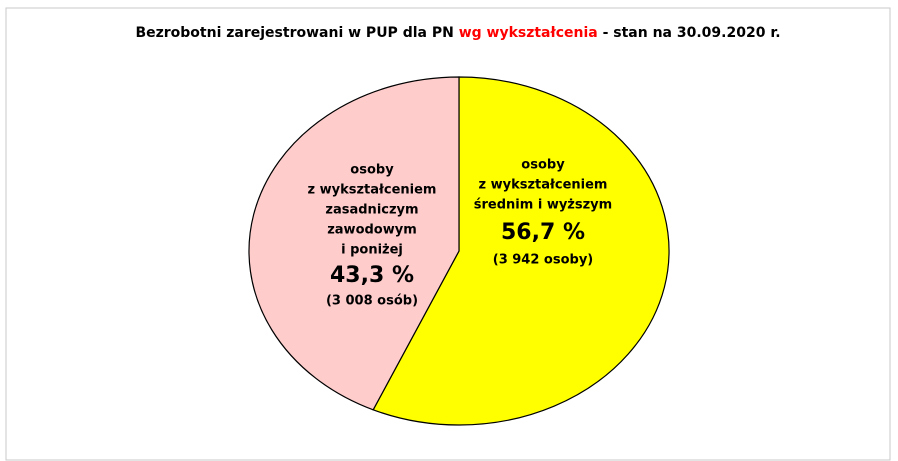 Image resolution: width=898 pixels, height=461 pixels. Describe the element at coordinates (372, 275) in the screenshot. I see `value-label: 43,3 %` at that location.